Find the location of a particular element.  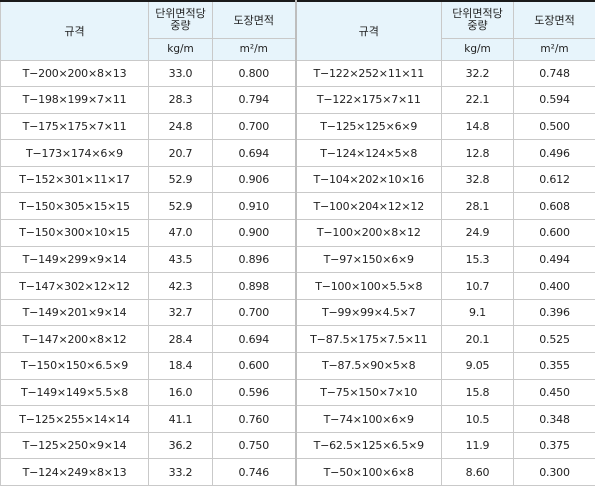

header-spec-left: 규격 is located at coordinates (75, 30).